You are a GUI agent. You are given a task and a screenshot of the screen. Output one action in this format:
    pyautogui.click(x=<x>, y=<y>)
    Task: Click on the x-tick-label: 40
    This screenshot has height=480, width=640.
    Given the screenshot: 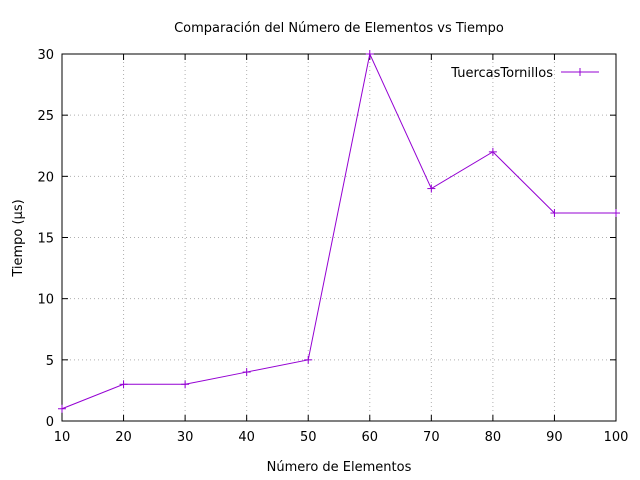 What is the action you would take?
    pyautogui.click(x=246, y=437)
    